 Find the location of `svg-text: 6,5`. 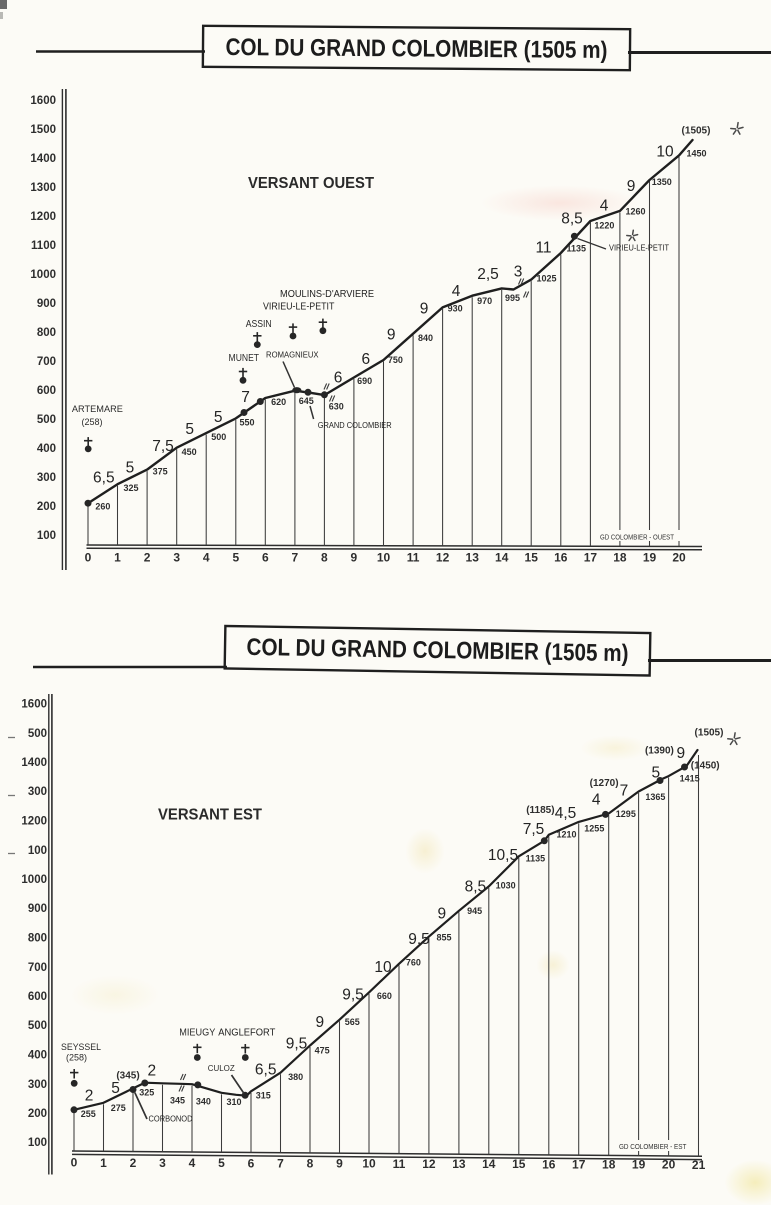

svg-text: 6,5 is located at coordinates (104, 478).